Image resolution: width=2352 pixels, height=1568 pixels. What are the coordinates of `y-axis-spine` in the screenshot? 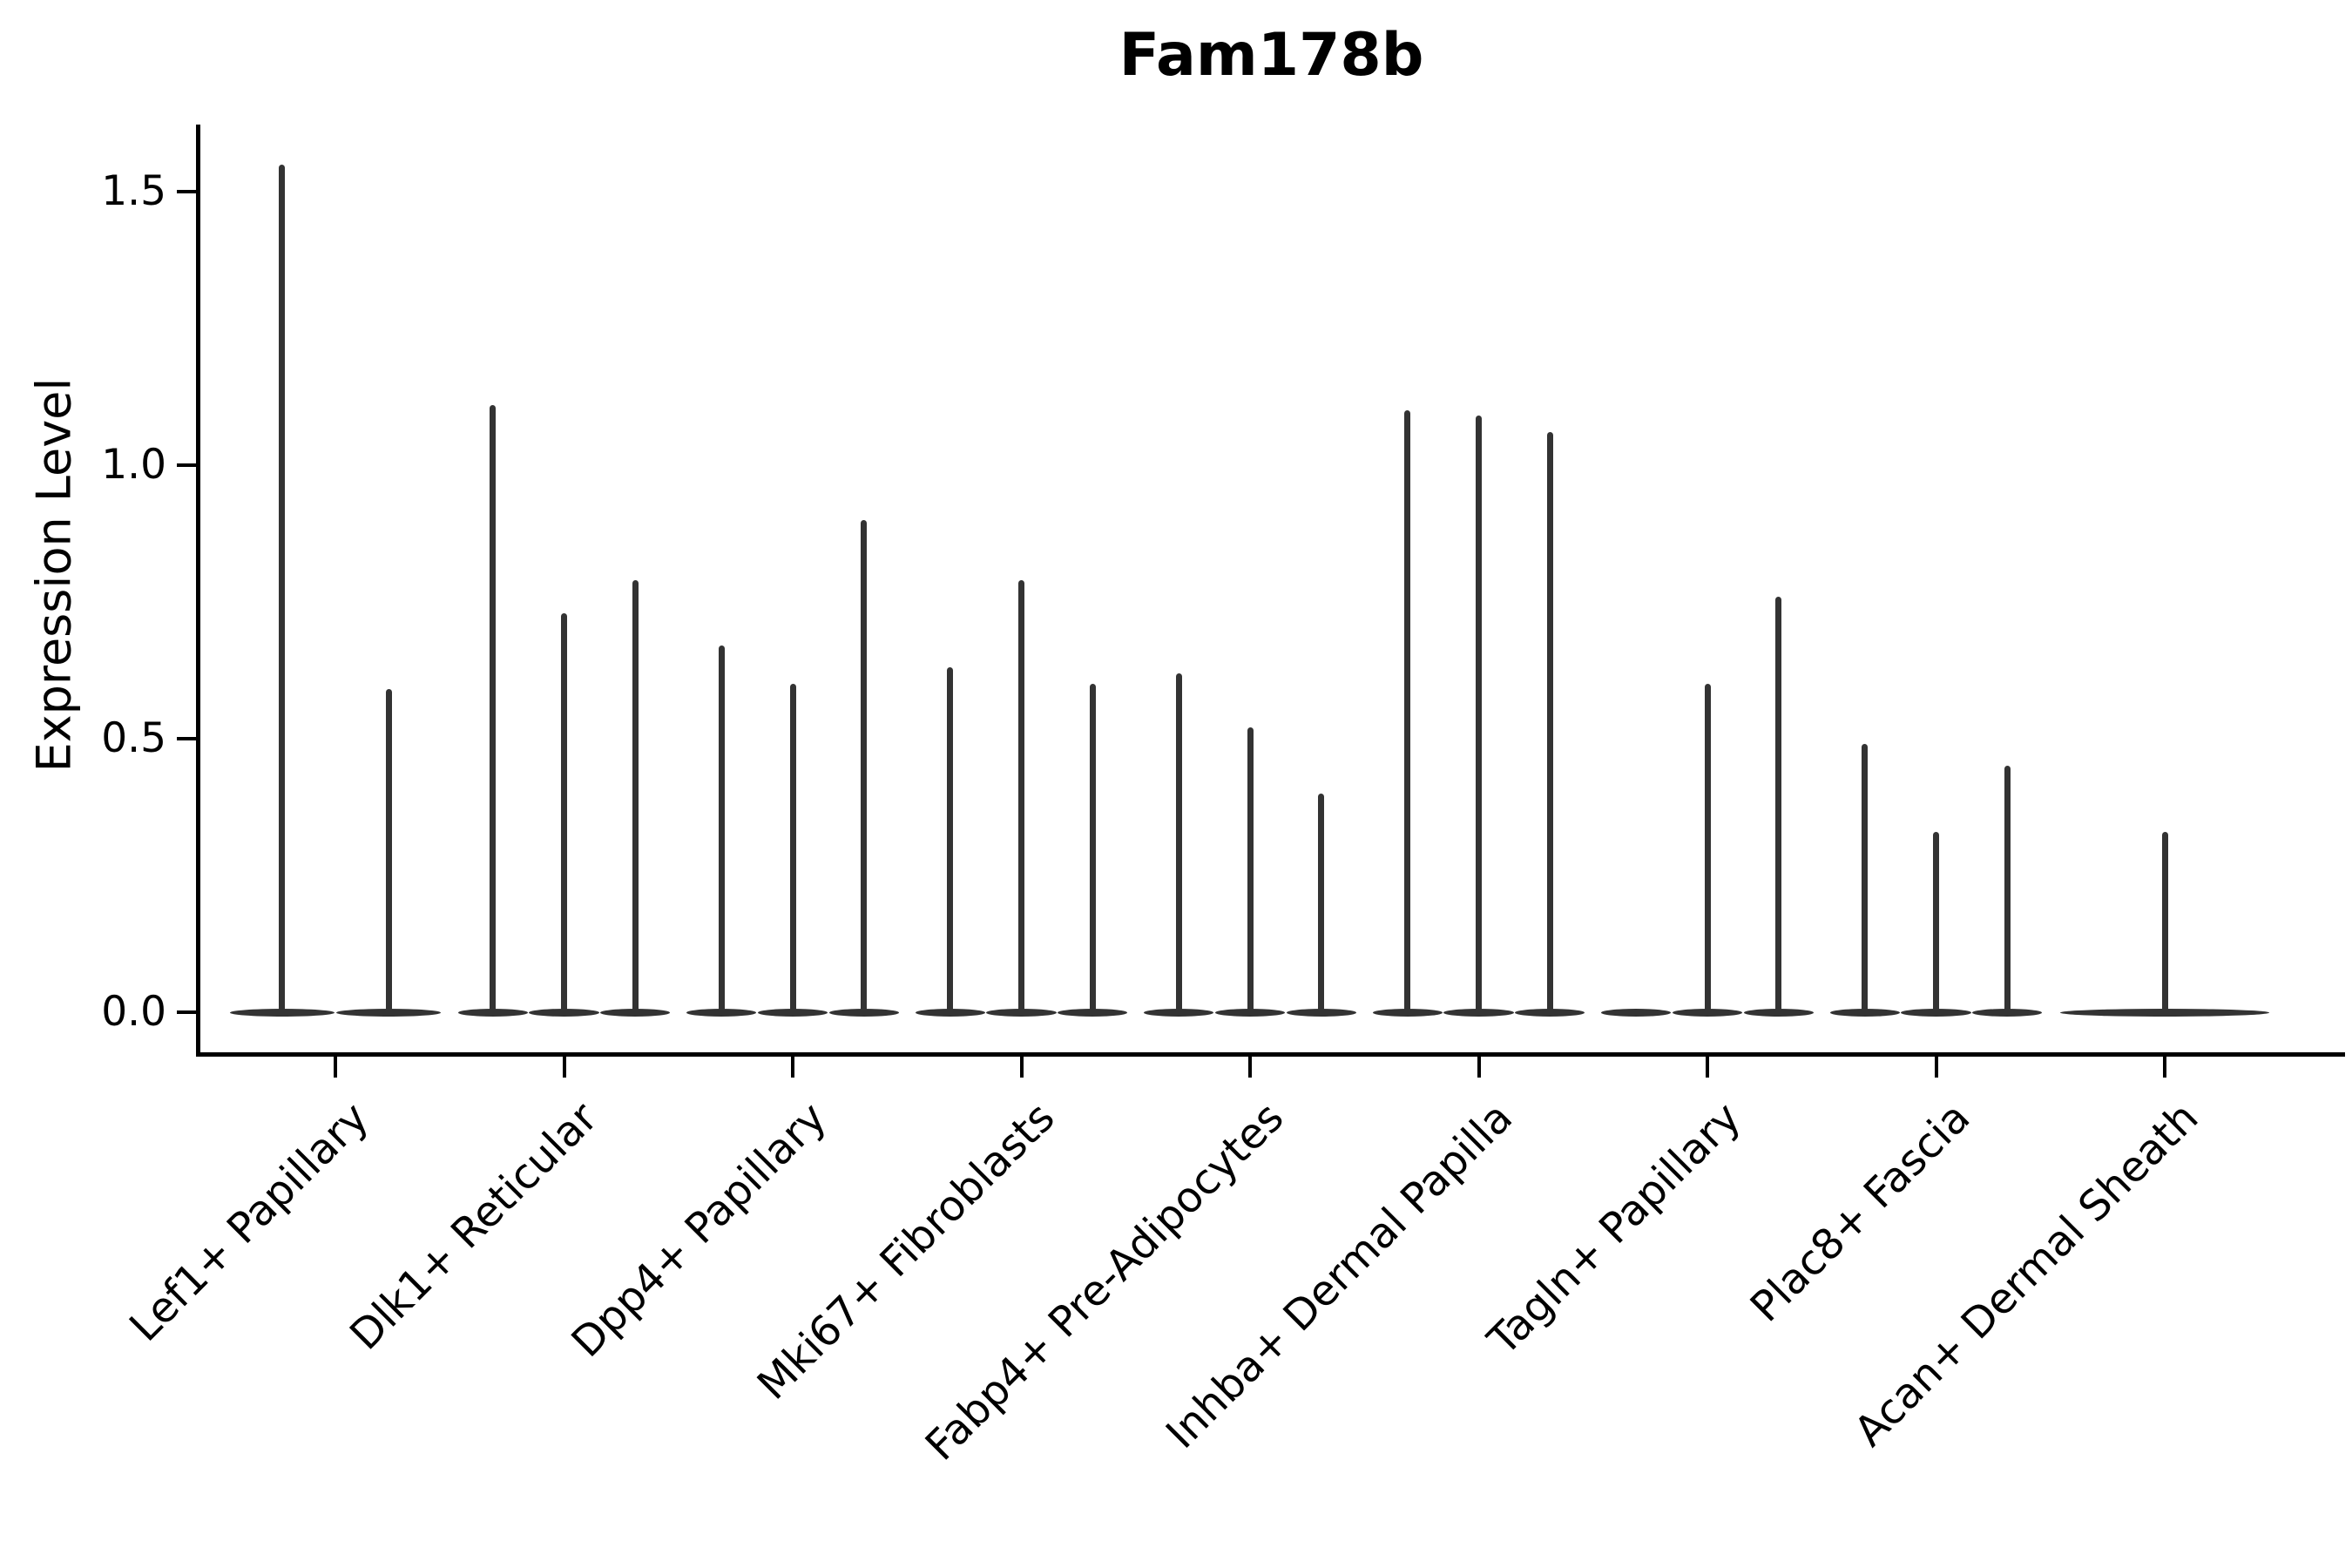 It's located at (198, 591).